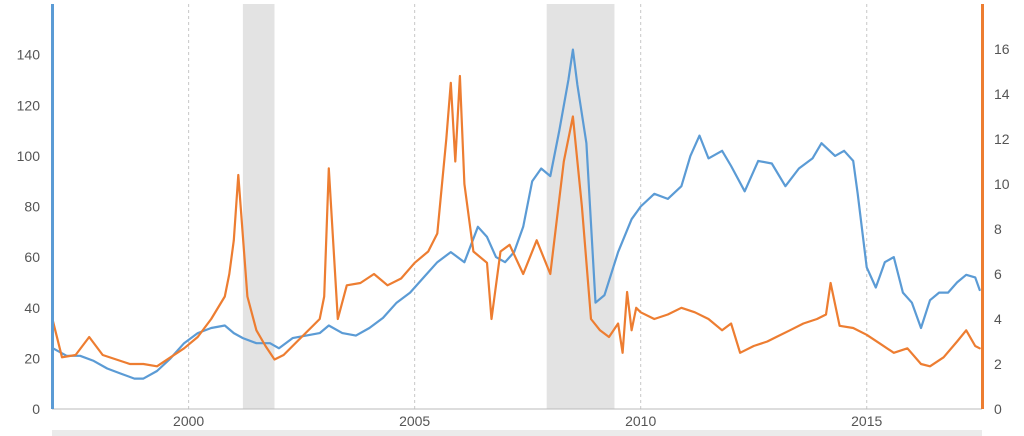 This screenshot has height=436, width=1024. I want to click on y-right-tick-label: 0, so click(998, 409).